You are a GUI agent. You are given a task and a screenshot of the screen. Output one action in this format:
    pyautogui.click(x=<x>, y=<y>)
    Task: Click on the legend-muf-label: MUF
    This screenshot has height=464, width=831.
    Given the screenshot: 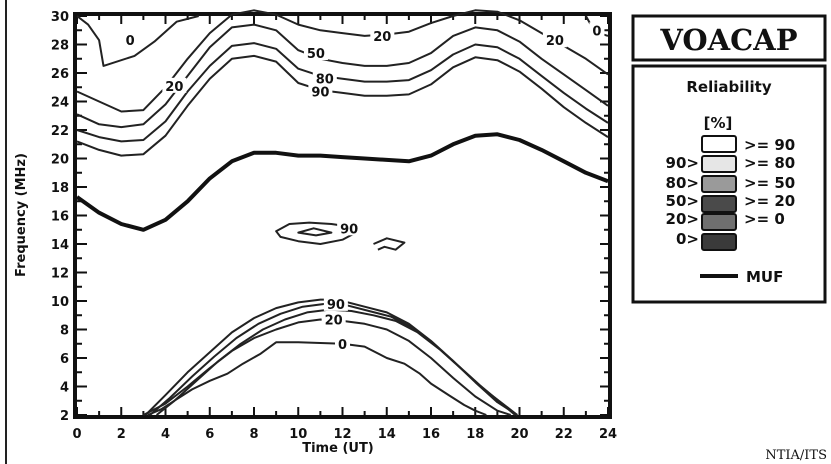 What is the action you would take?
    pyautogui.click(x=764, y=277)
    